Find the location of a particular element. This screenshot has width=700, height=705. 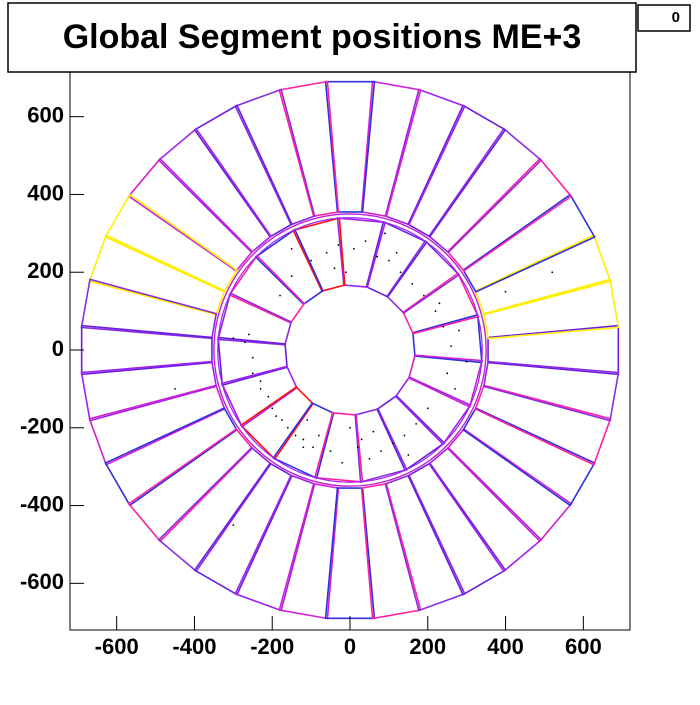

y-tick-label: -600 is located at coordinates (42, 581).